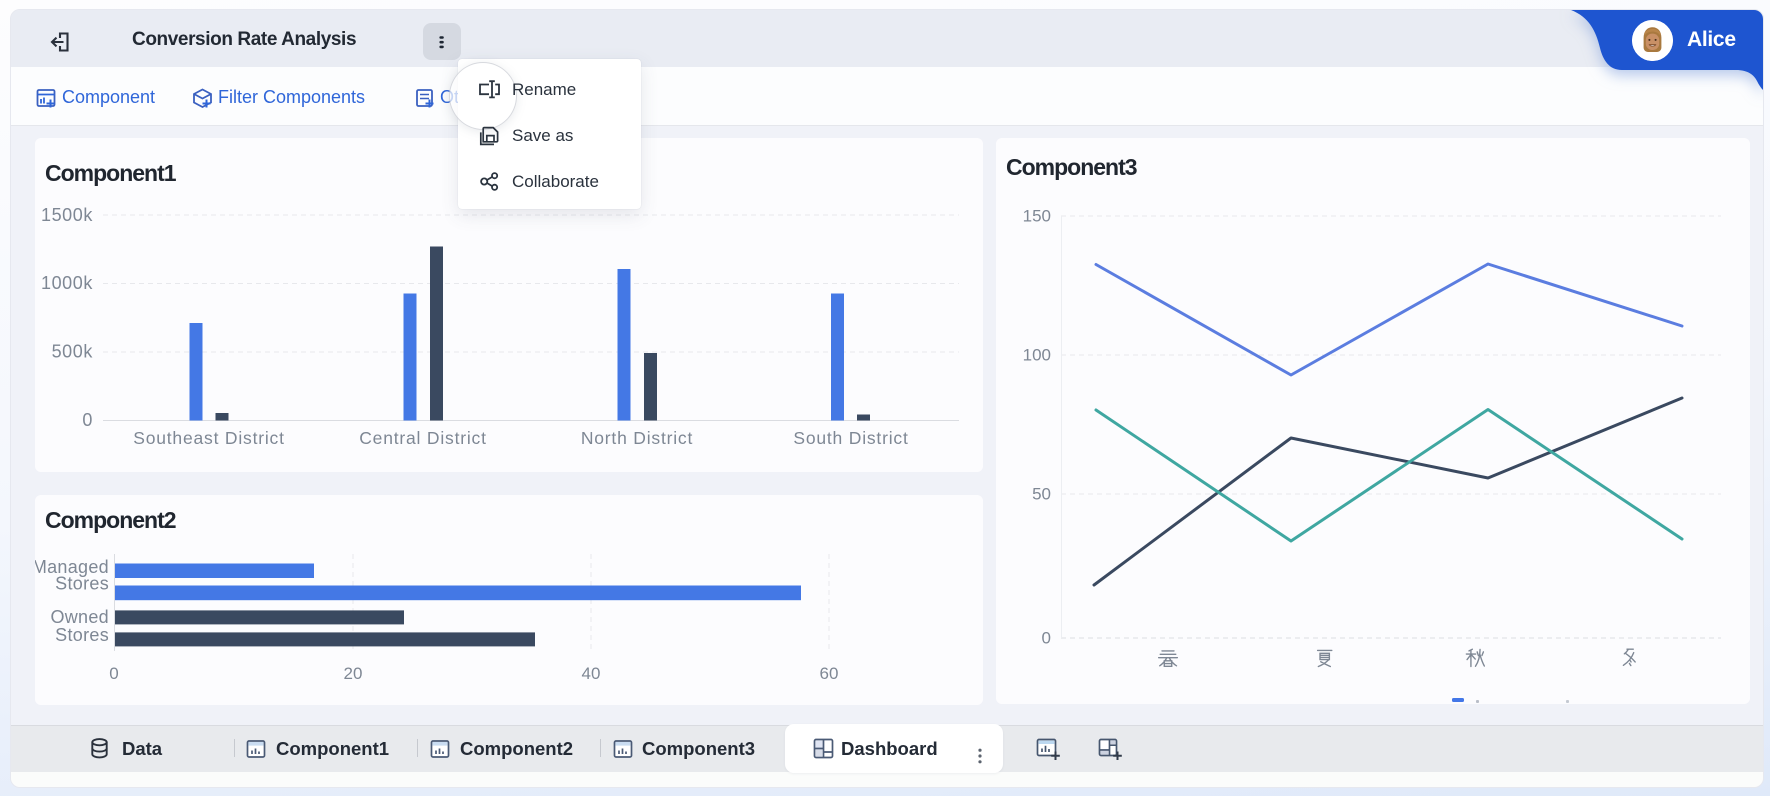 Image resolution: width=1770 pixels, height=796 pixels. Describe the element at coordinates (637, 438) in the screenshot. I see `svg-text: North District` at that location.